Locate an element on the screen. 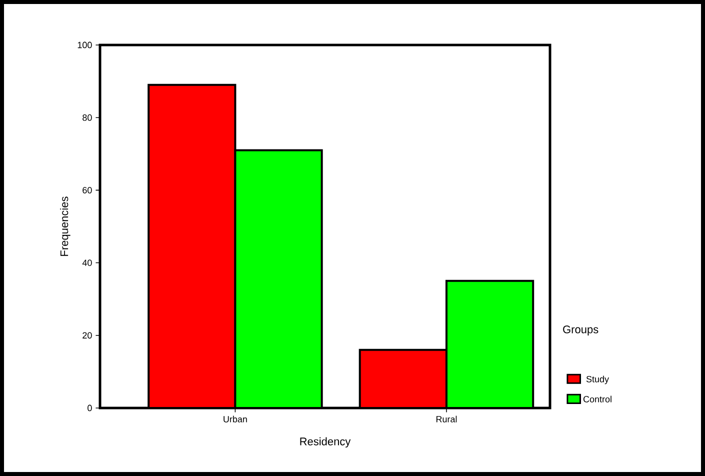  legend-label: Study is located at coordinates (597, 380).